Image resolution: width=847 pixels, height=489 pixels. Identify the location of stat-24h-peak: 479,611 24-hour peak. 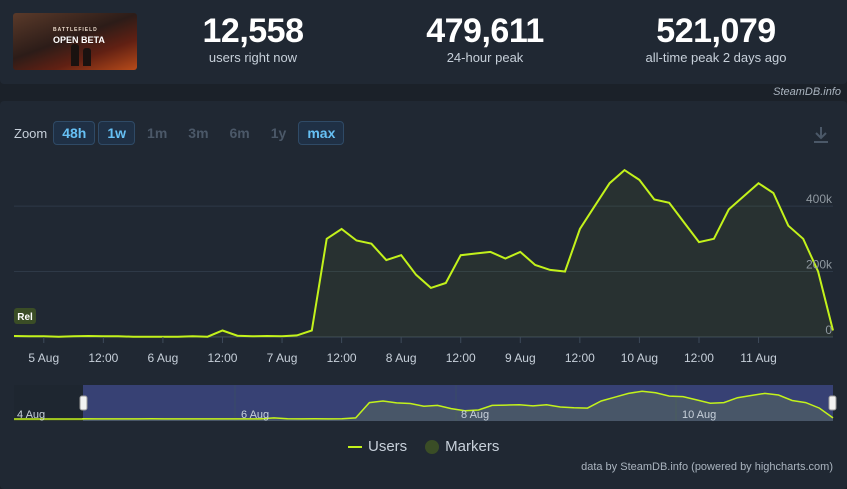
(485, 39).